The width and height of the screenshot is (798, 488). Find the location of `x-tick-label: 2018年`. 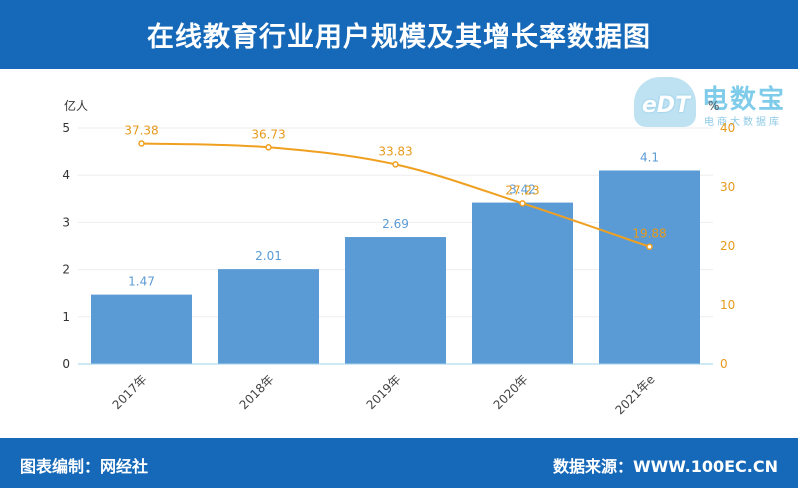

x-tick-label: 2018年 is located at coordinates (257, 392).